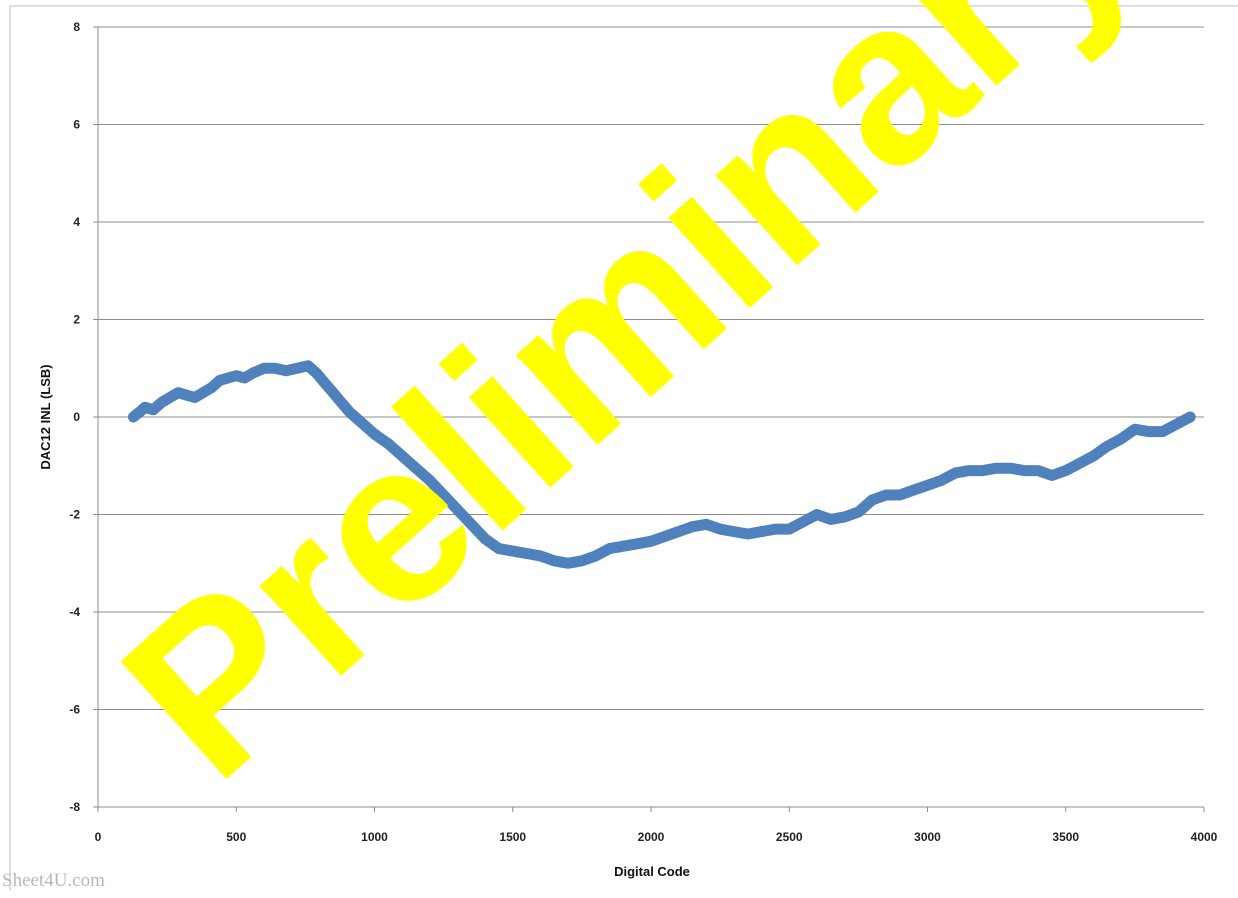 The width and height of the screenshot is (1238, 898). What do you see at coordinates (789, 837) in the screenshot?
I see `x-tick-label-5: 2500` at bounding box center [789, 837].